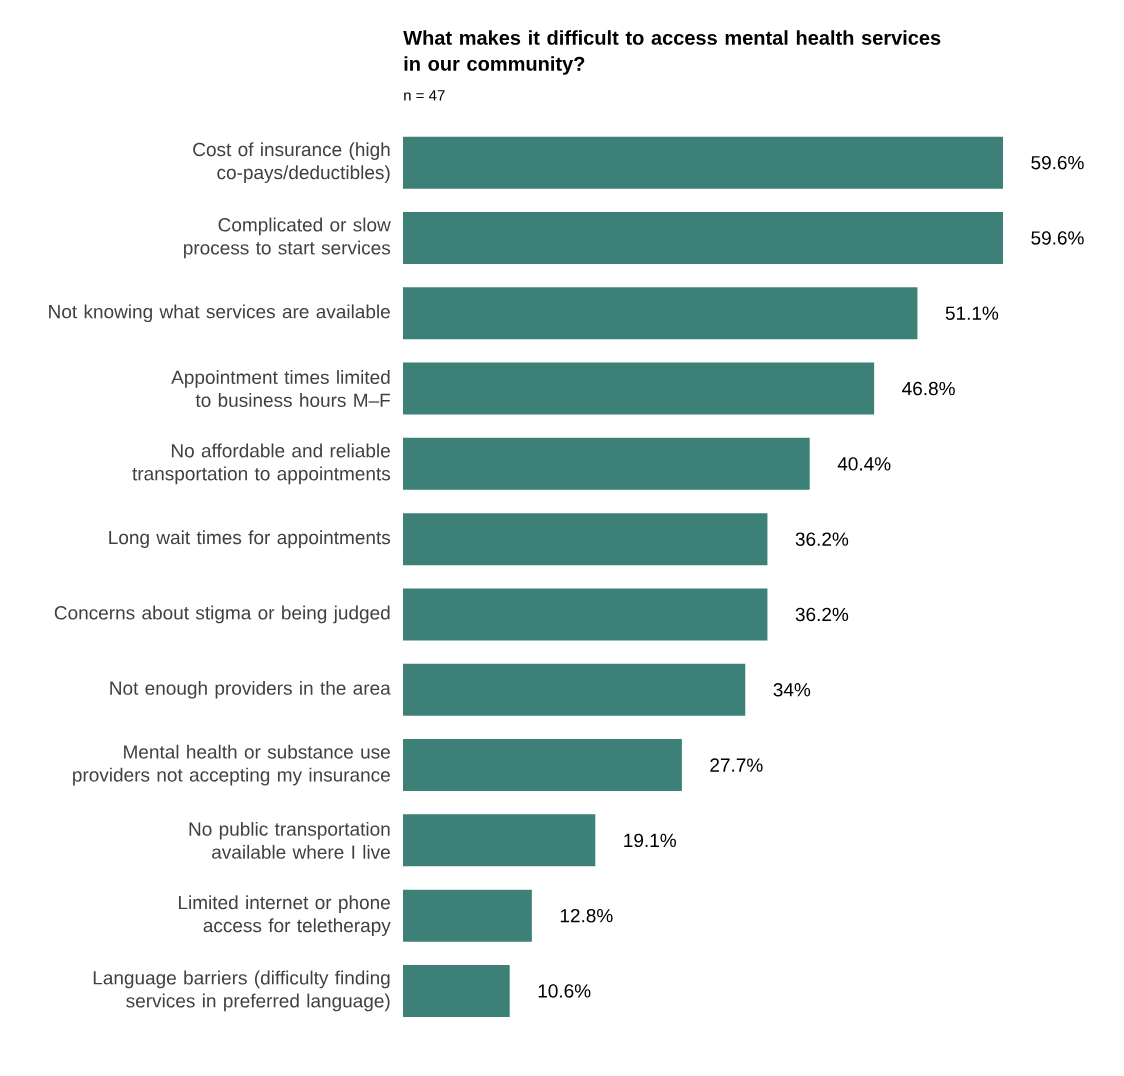  Describe the element at coordinates (291, 162) in the screenshot. I see `y-tick-label: Cost of insurance (high co-pays/deductibles)` at that location.